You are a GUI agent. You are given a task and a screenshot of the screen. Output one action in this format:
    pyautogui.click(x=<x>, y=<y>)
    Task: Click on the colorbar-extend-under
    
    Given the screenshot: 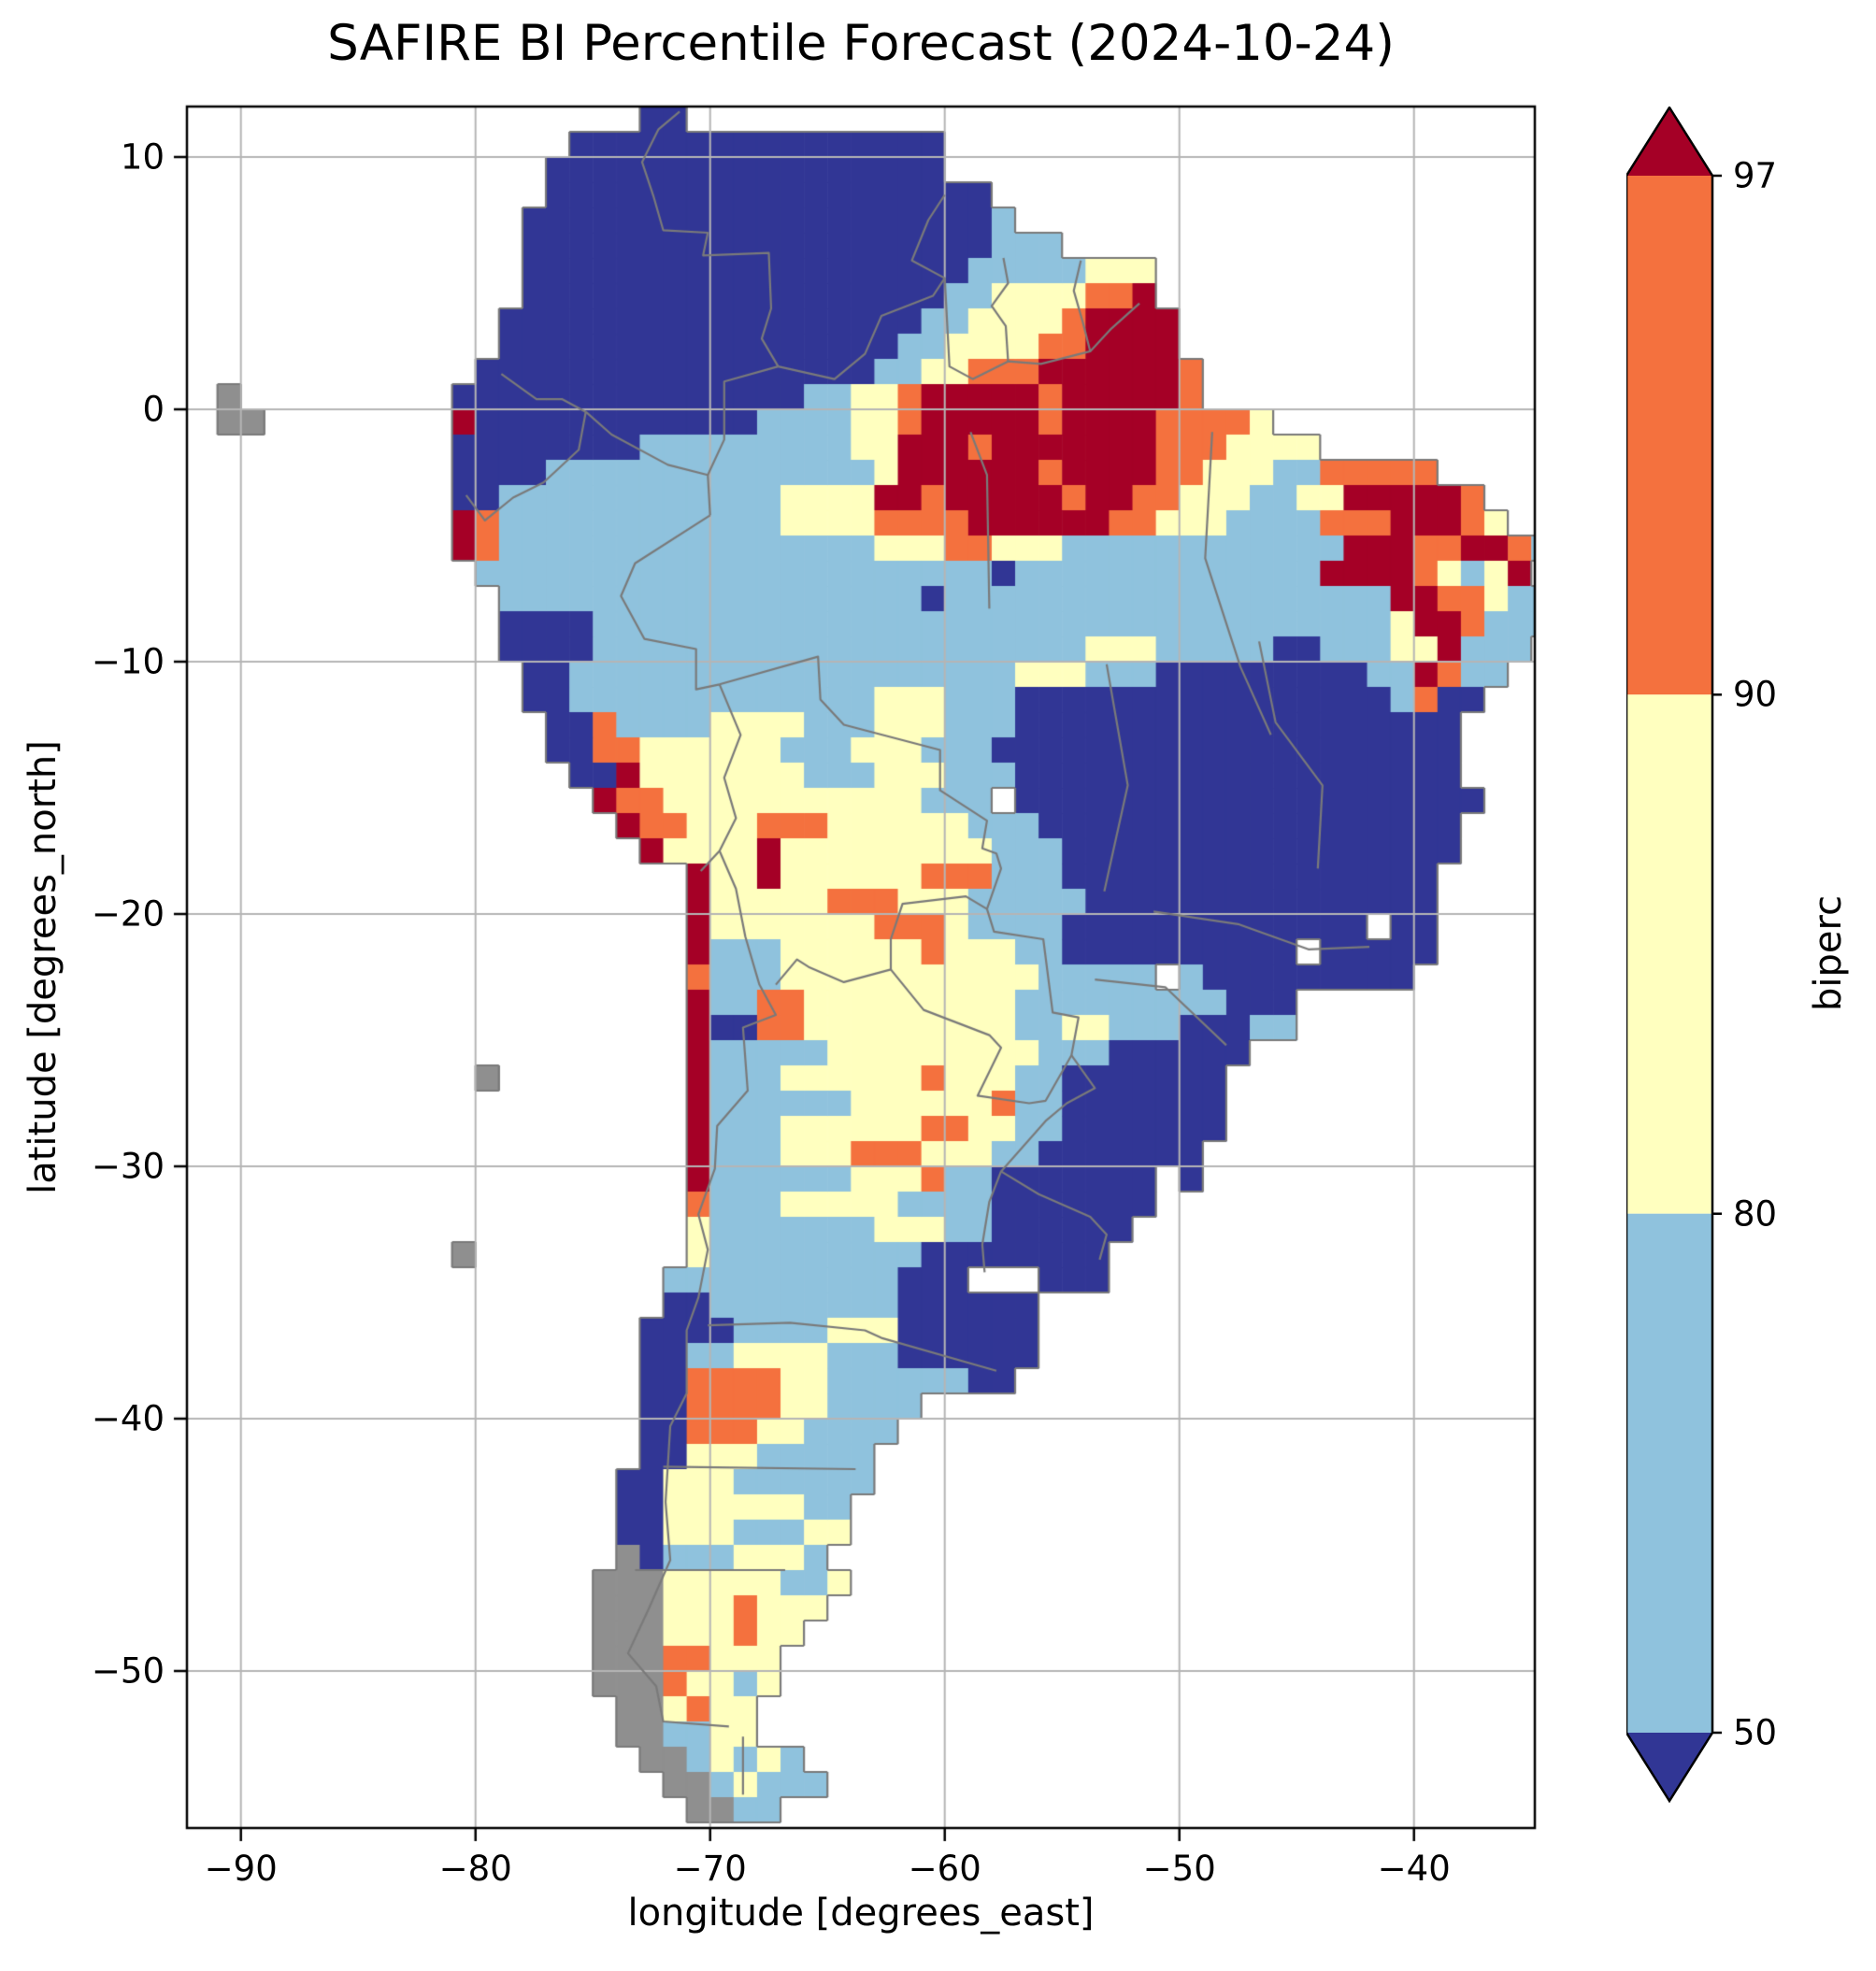 What is the action you would take?
    pyautogui.click(x=1669, y=1767)
    